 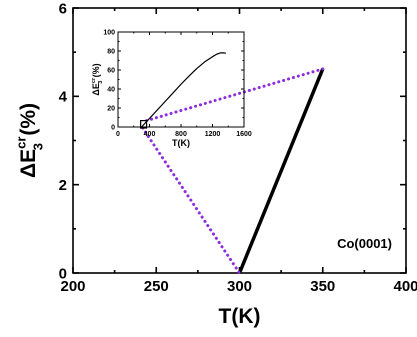 What do you see at coordinates (111, 89) in the screenshot?
I see `inset-y-tick-label: 40` at bounding box center [111, 89].